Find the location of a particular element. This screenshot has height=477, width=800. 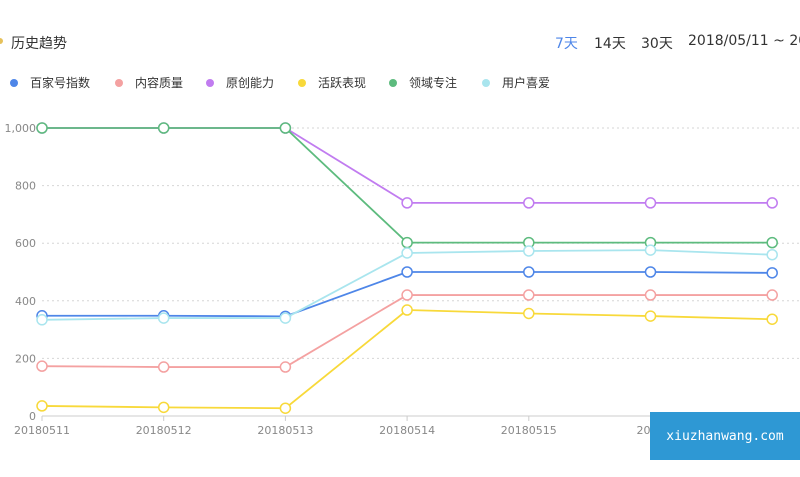

chart-legend: 百家号指数 内容质量 原创能力 活跃表现 领域专注 用户喜爱 is located at coordinates (400, 83).